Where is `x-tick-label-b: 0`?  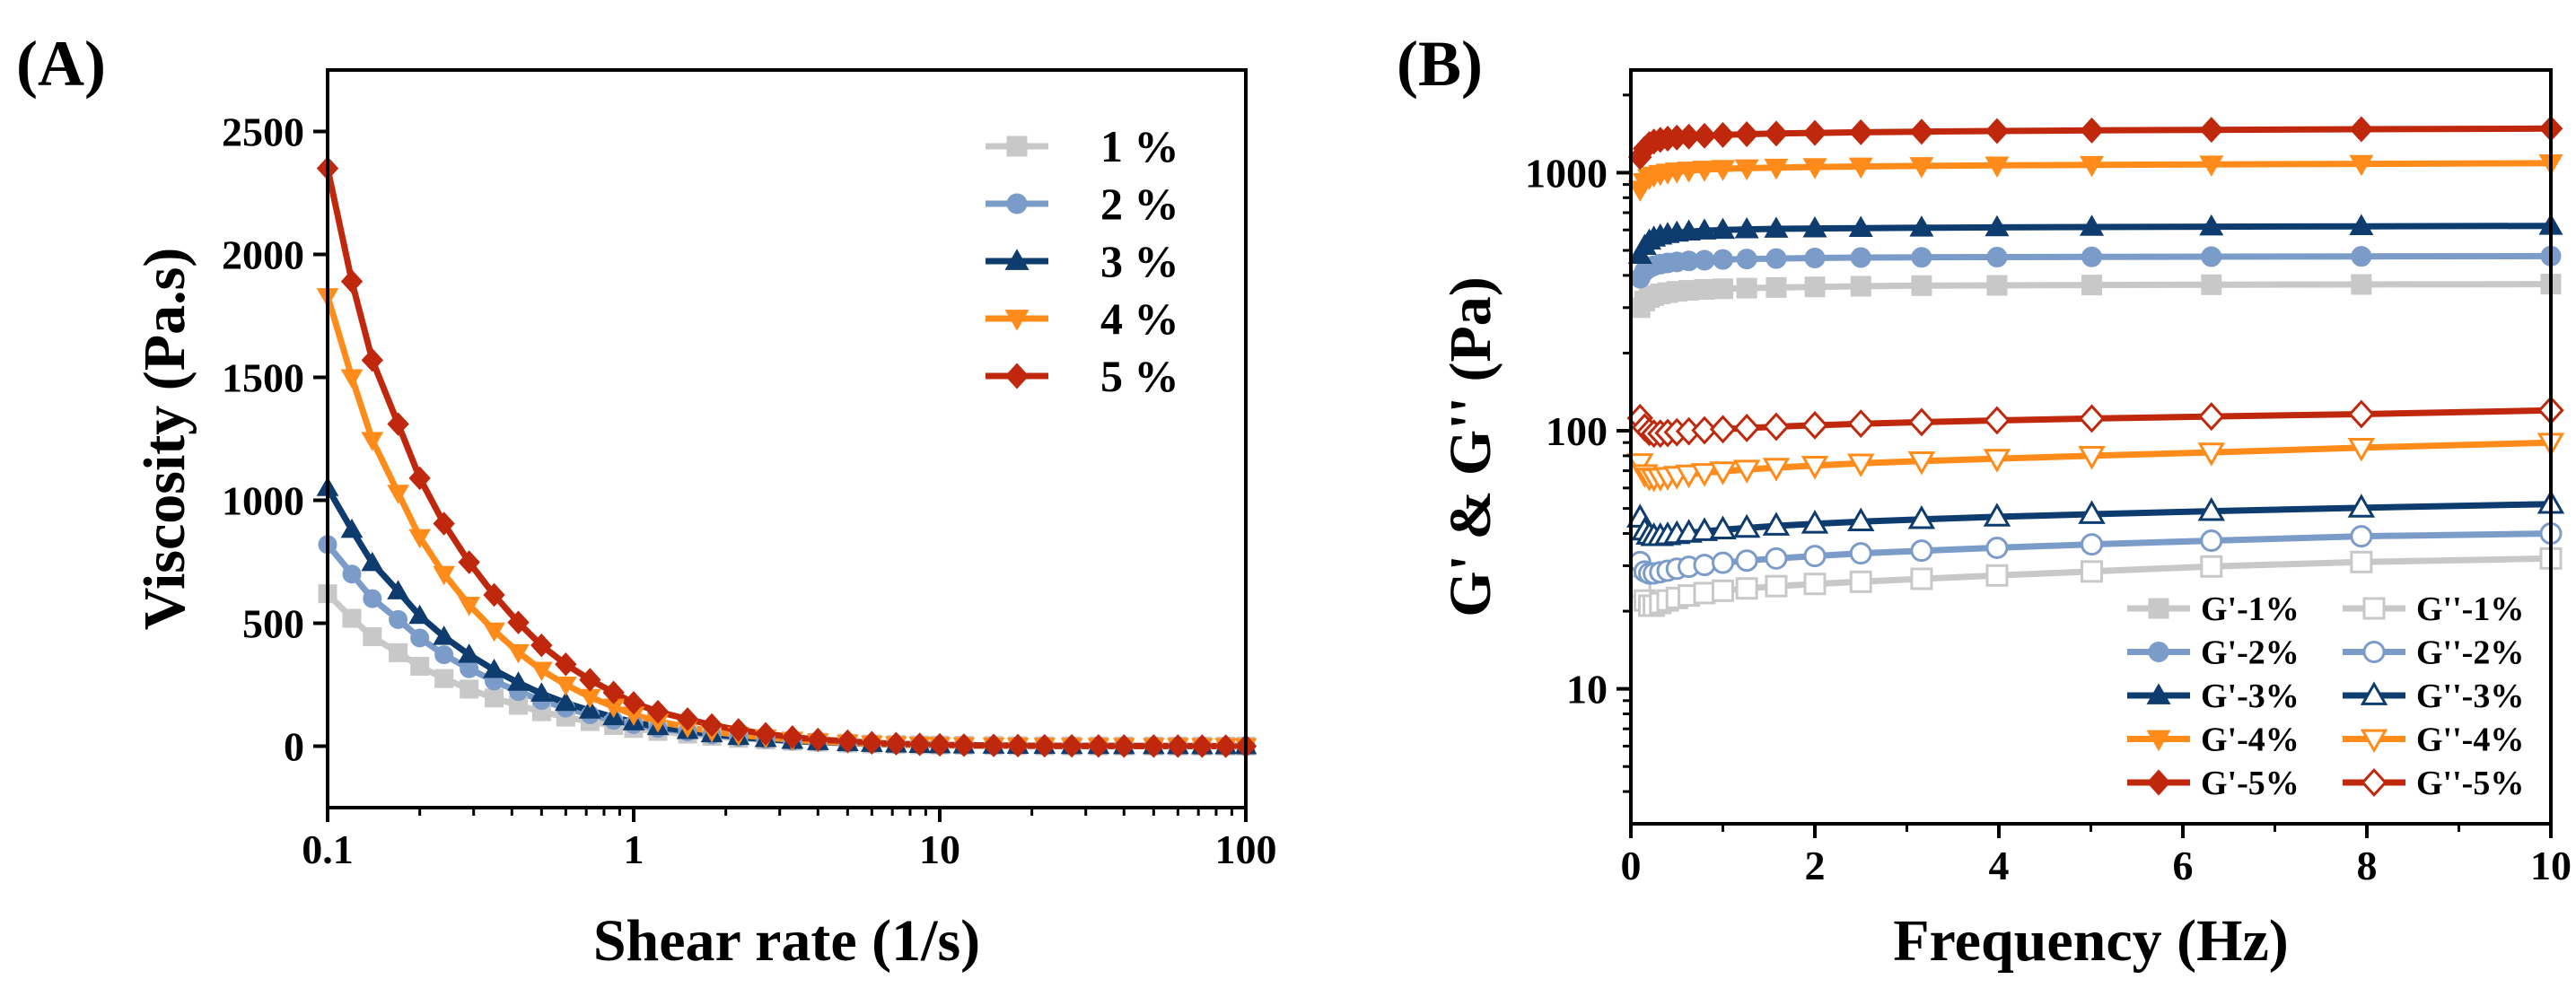
x-tick-label-b: 0 is located at coordinates (1631, 866).